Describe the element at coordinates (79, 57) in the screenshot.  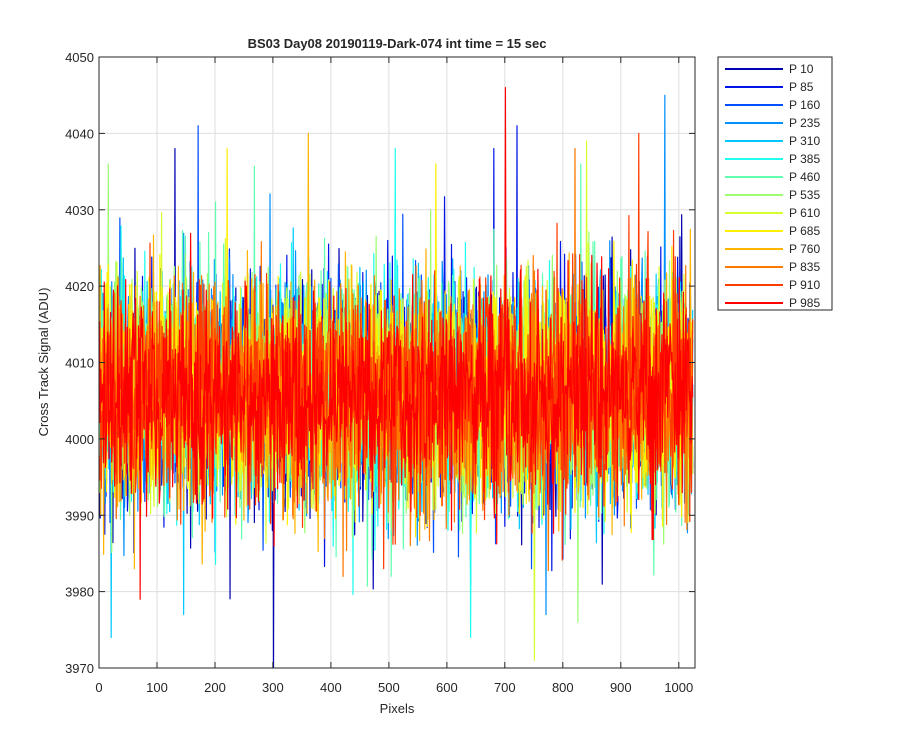
I see `y-tick-label: 4050` at that location.